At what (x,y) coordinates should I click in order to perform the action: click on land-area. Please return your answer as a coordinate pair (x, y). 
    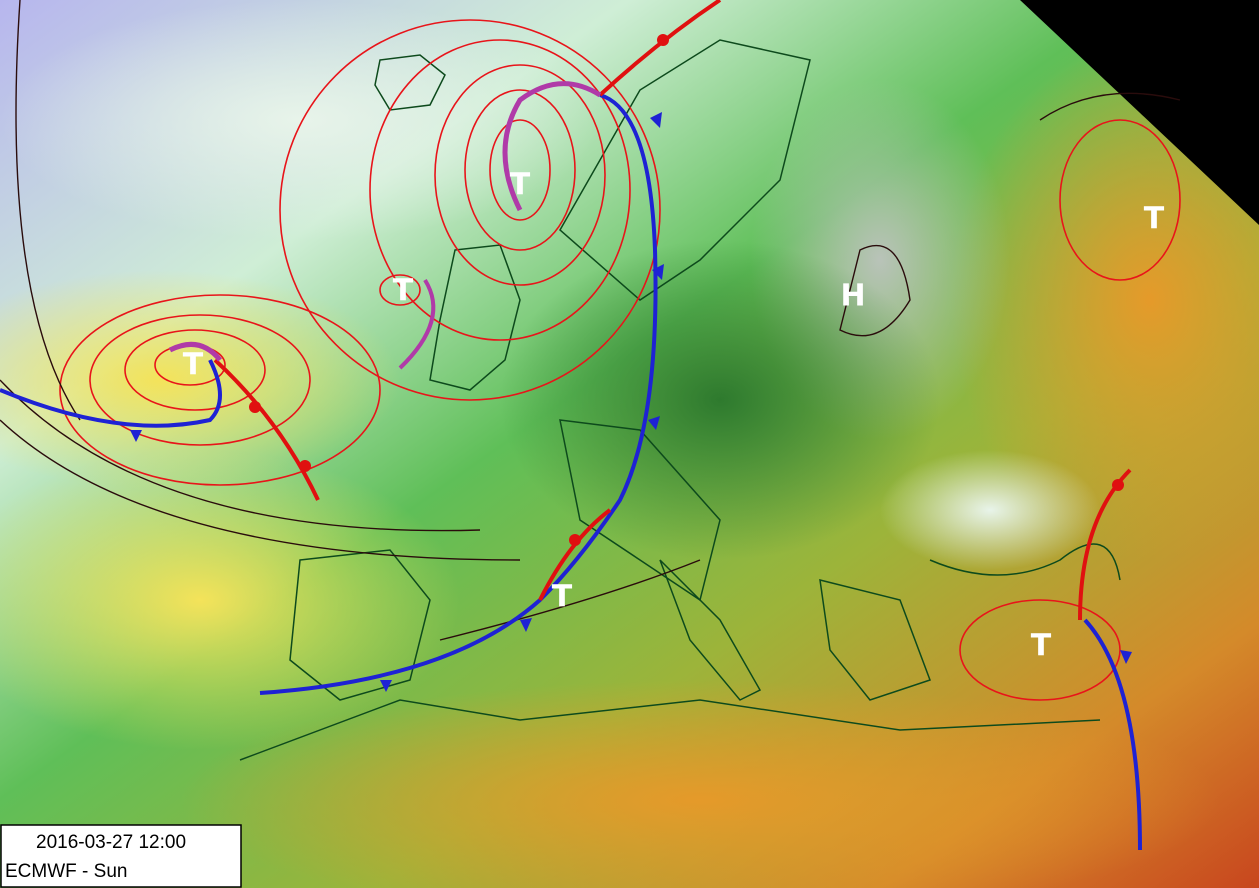
    Looking at the image, I should click on (720, 400).